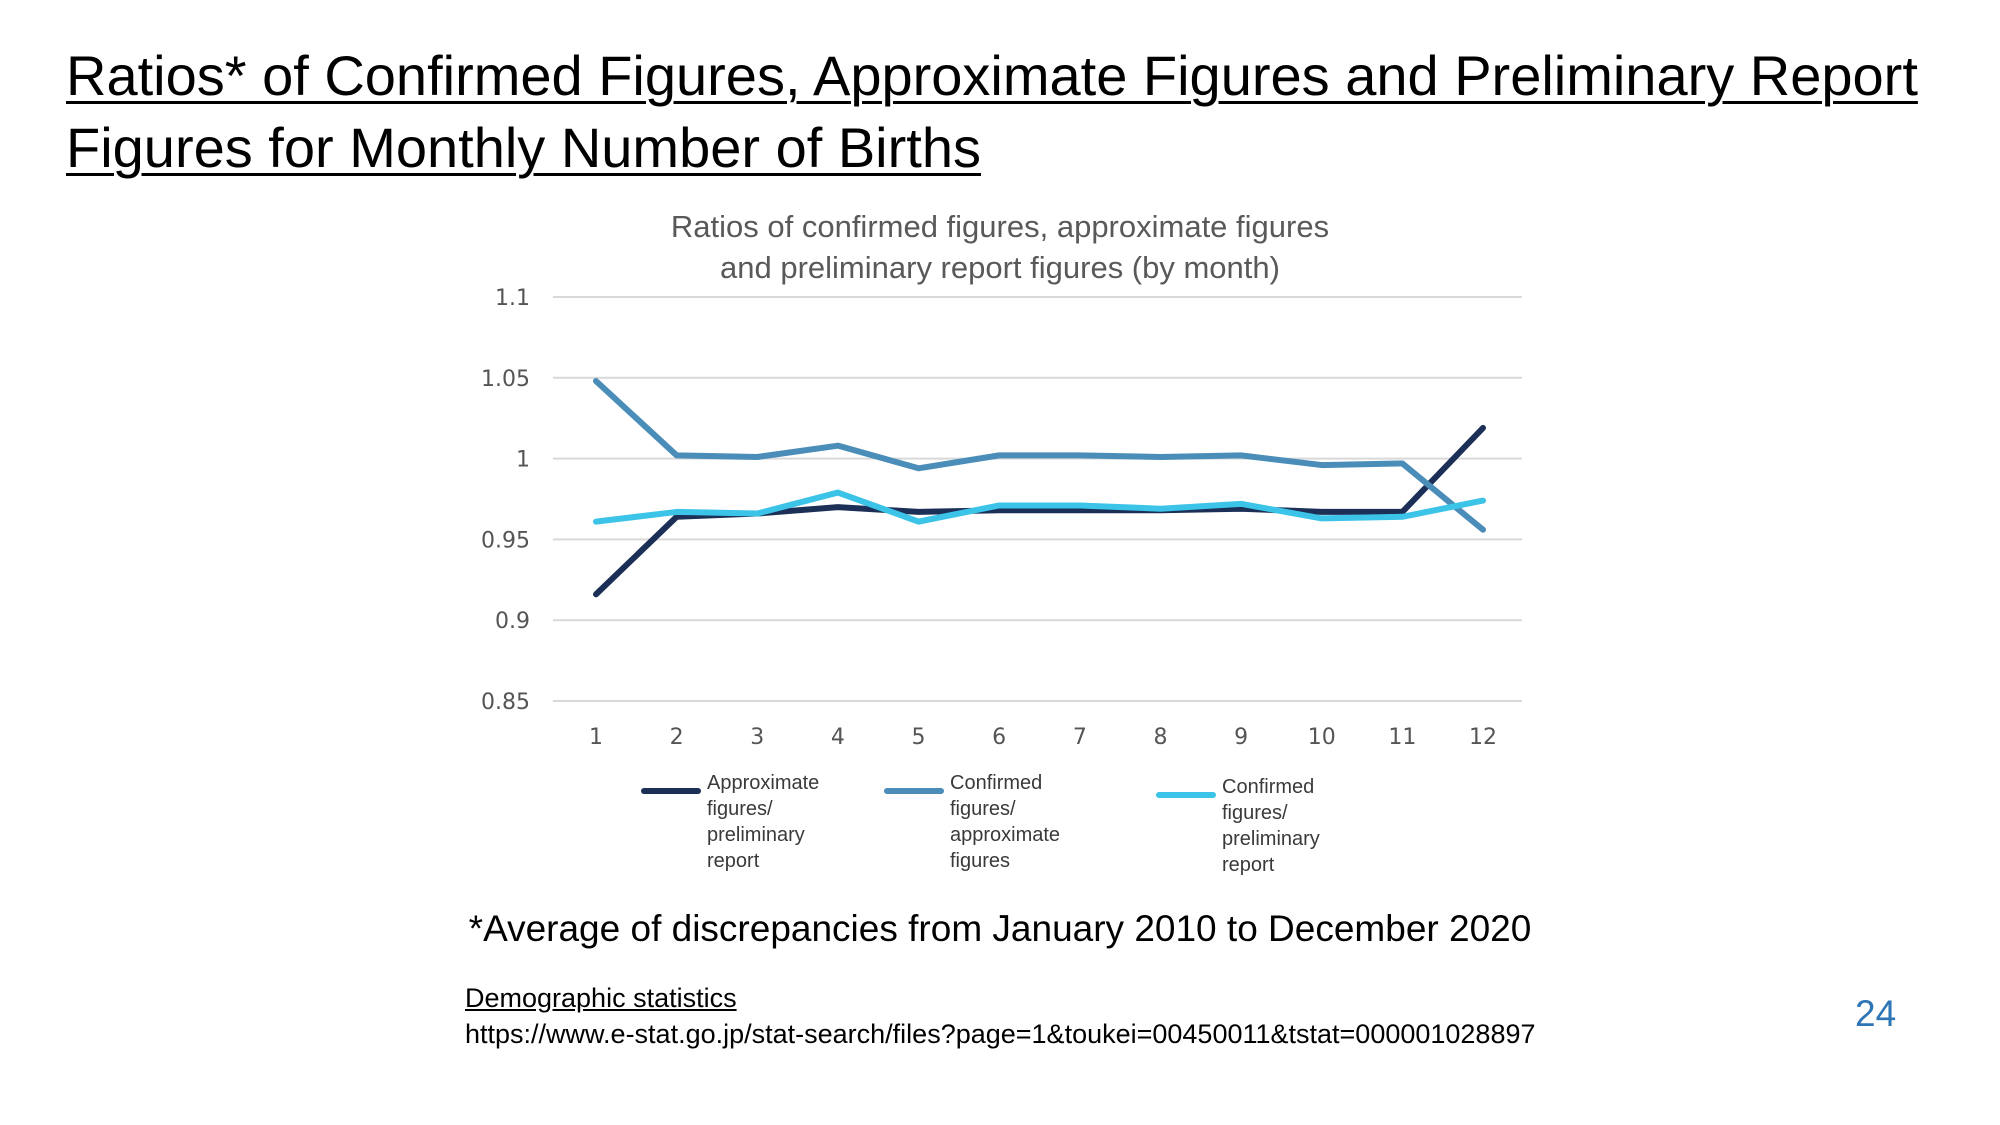  What do you see at coordinates (596, 737) in the screenshot?
I see `x-tick-label: 1` at bounding box center [596, 737].